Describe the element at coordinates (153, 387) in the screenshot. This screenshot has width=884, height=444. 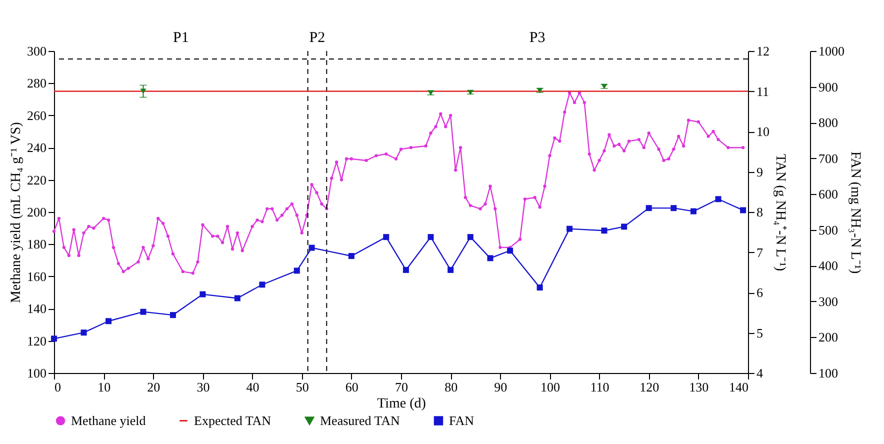
I see `x-tick-label: 20` at that location.